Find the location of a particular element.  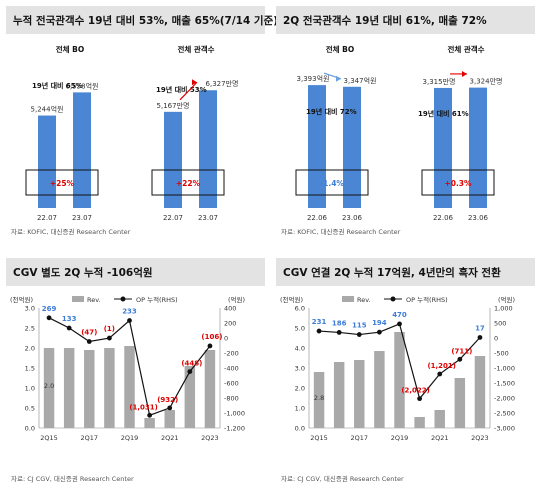

y2-tick-label: -600 is located at coordinates (231, 384).